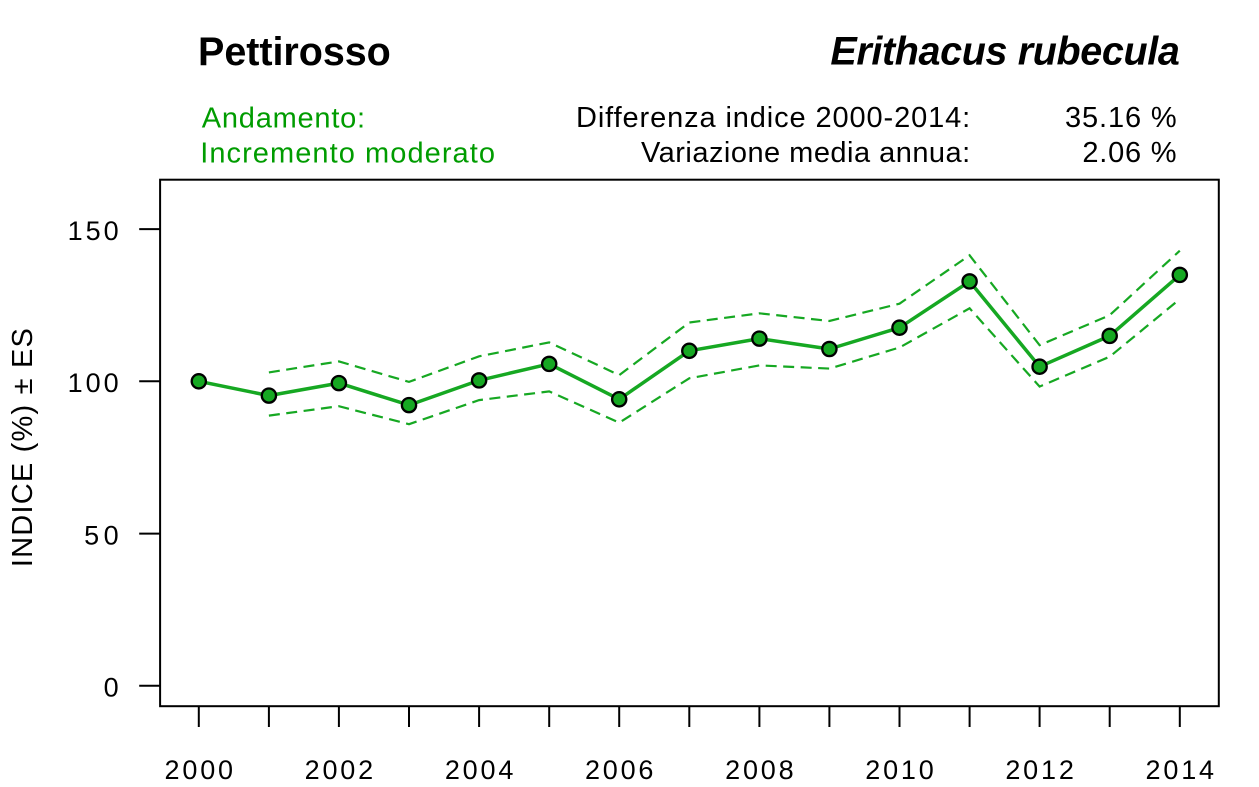  I want to click on svg-text: 35.16 %, so click(1121, 118).